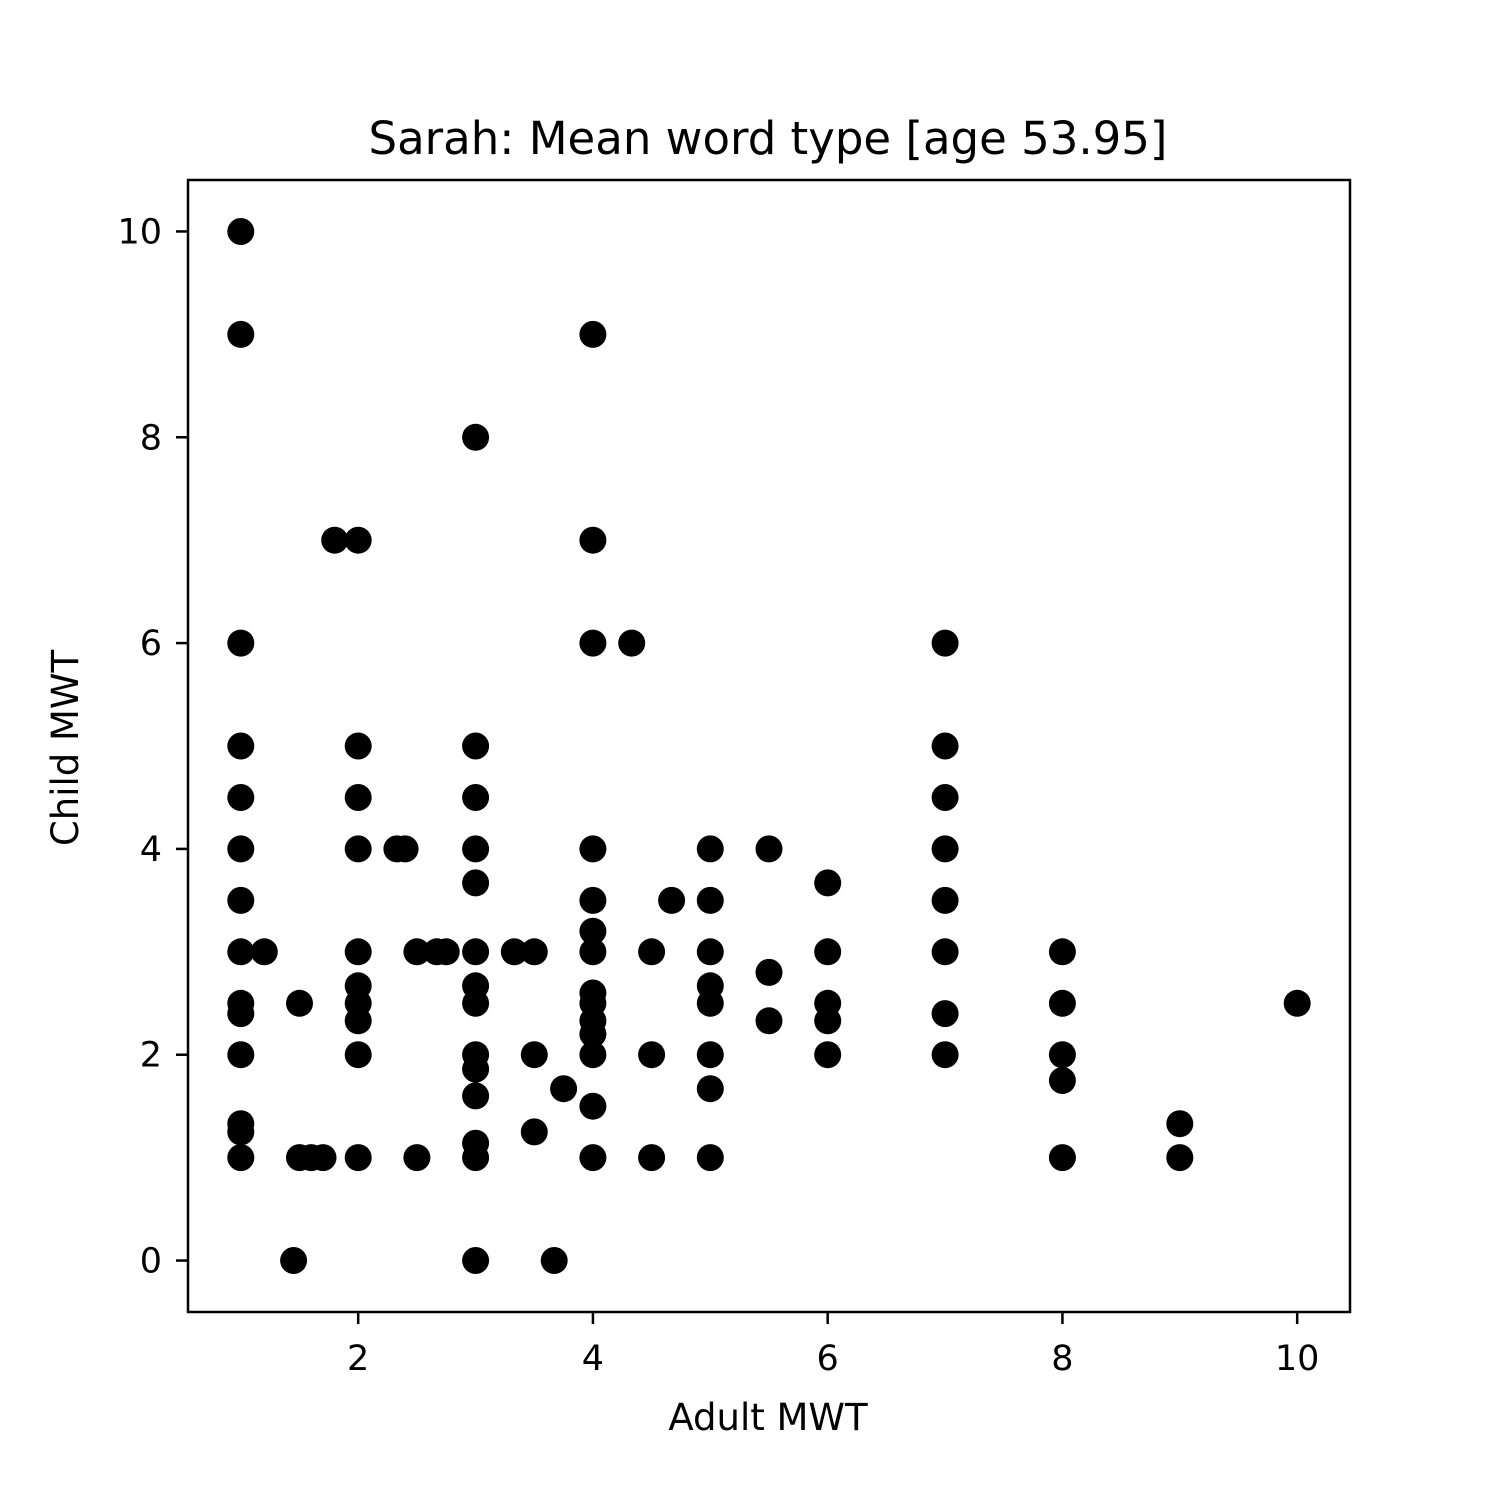 The image size is (1500, 1500). Describe the element at coordinates (593, 1359) in the screenshot. I see `x-tick-label: 4` at that location.